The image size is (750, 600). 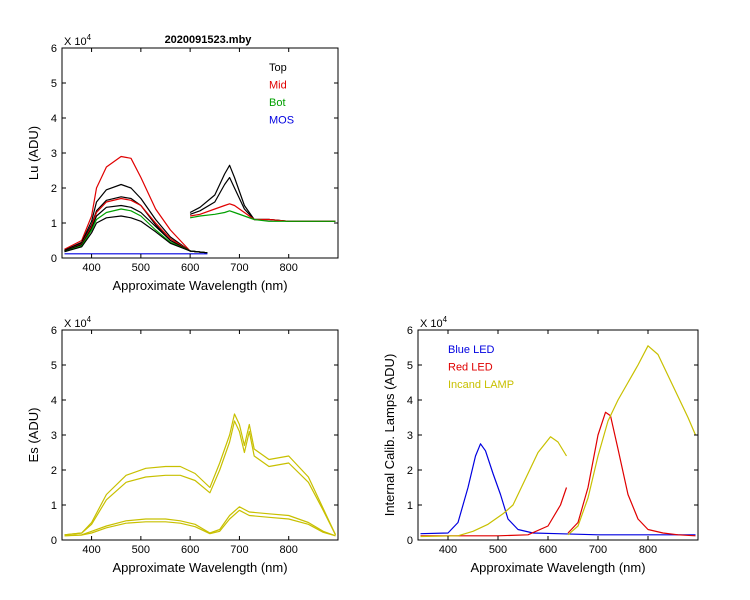 What do you see at coordinates (262, 193) in the screenshot?
I see `series-line-topr1` at bounding box center [262, 193].